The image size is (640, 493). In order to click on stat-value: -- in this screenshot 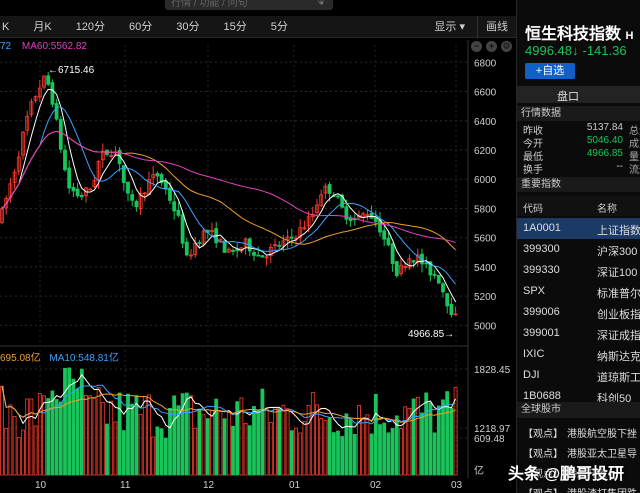, I will do `click(619, 166)`.